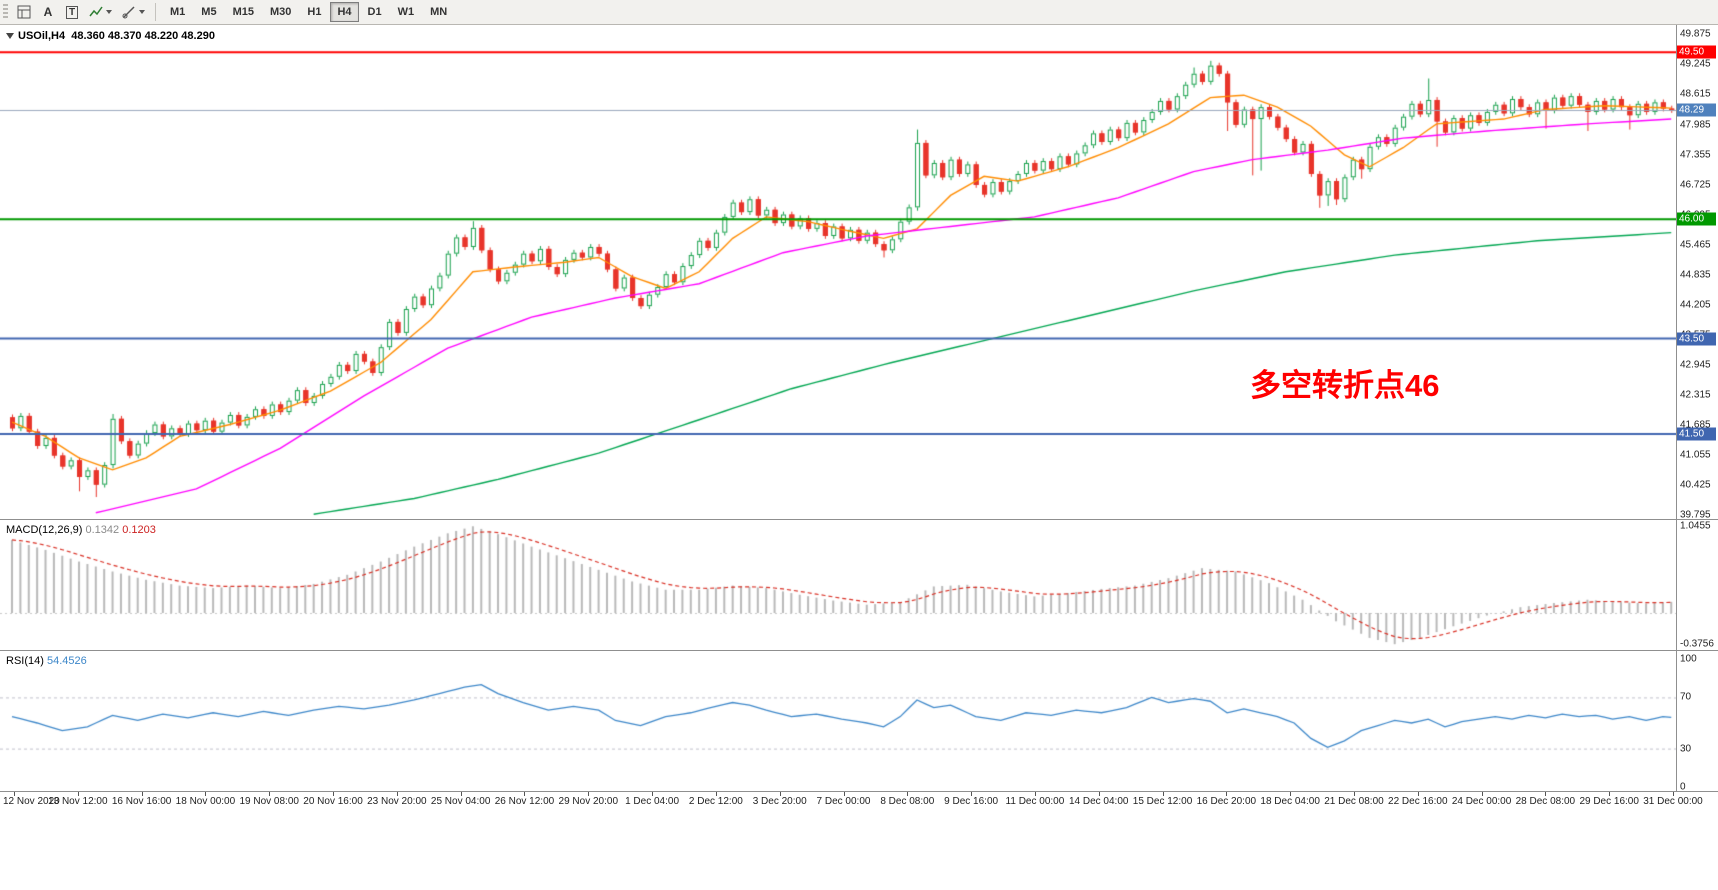 Image resolution: width=1718 pixels, height=890 pixels. What do you see at coordinates (1226, 801) in the screenshot?
I see `time-axis-label: 16 Dec 20:00` at bounding box center [1226, 801].